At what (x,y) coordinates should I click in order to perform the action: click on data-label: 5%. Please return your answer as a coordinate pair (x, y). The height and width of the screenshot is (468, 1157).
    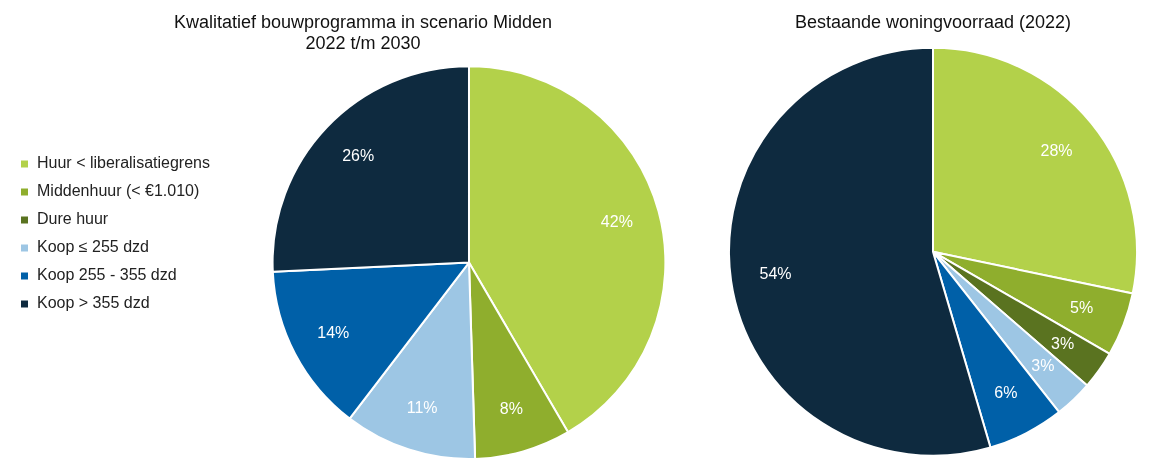
    Looking at the image, I should click on (1082, 307).